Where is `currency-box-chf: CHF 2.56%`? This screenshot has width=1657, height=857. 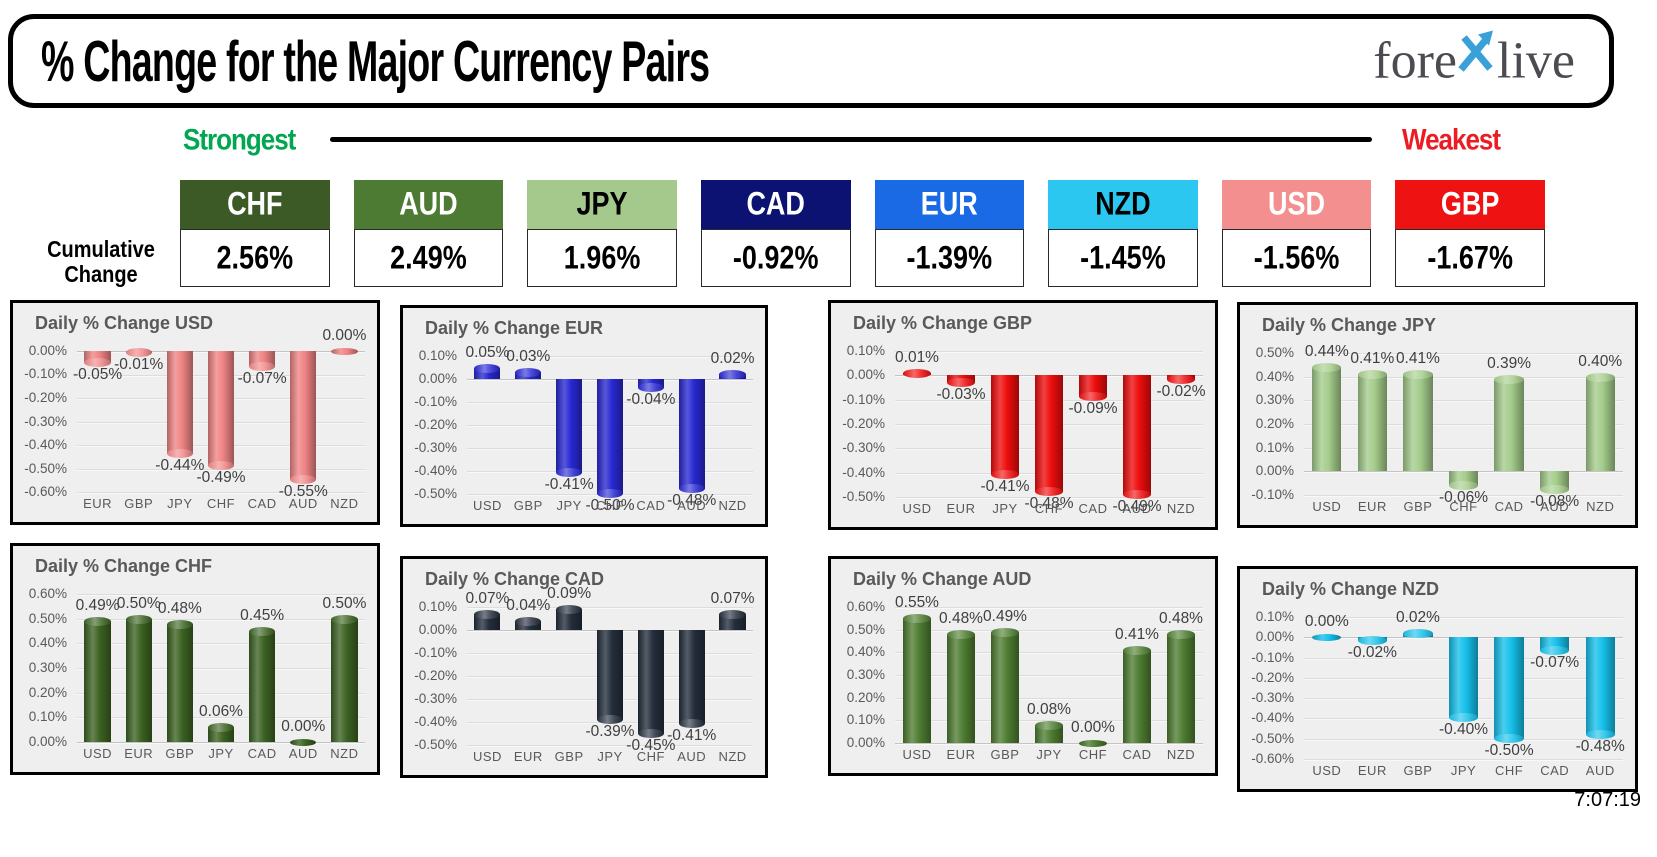 currency-box-chf: CHF 2.56% is located at coordinates (255, 233).